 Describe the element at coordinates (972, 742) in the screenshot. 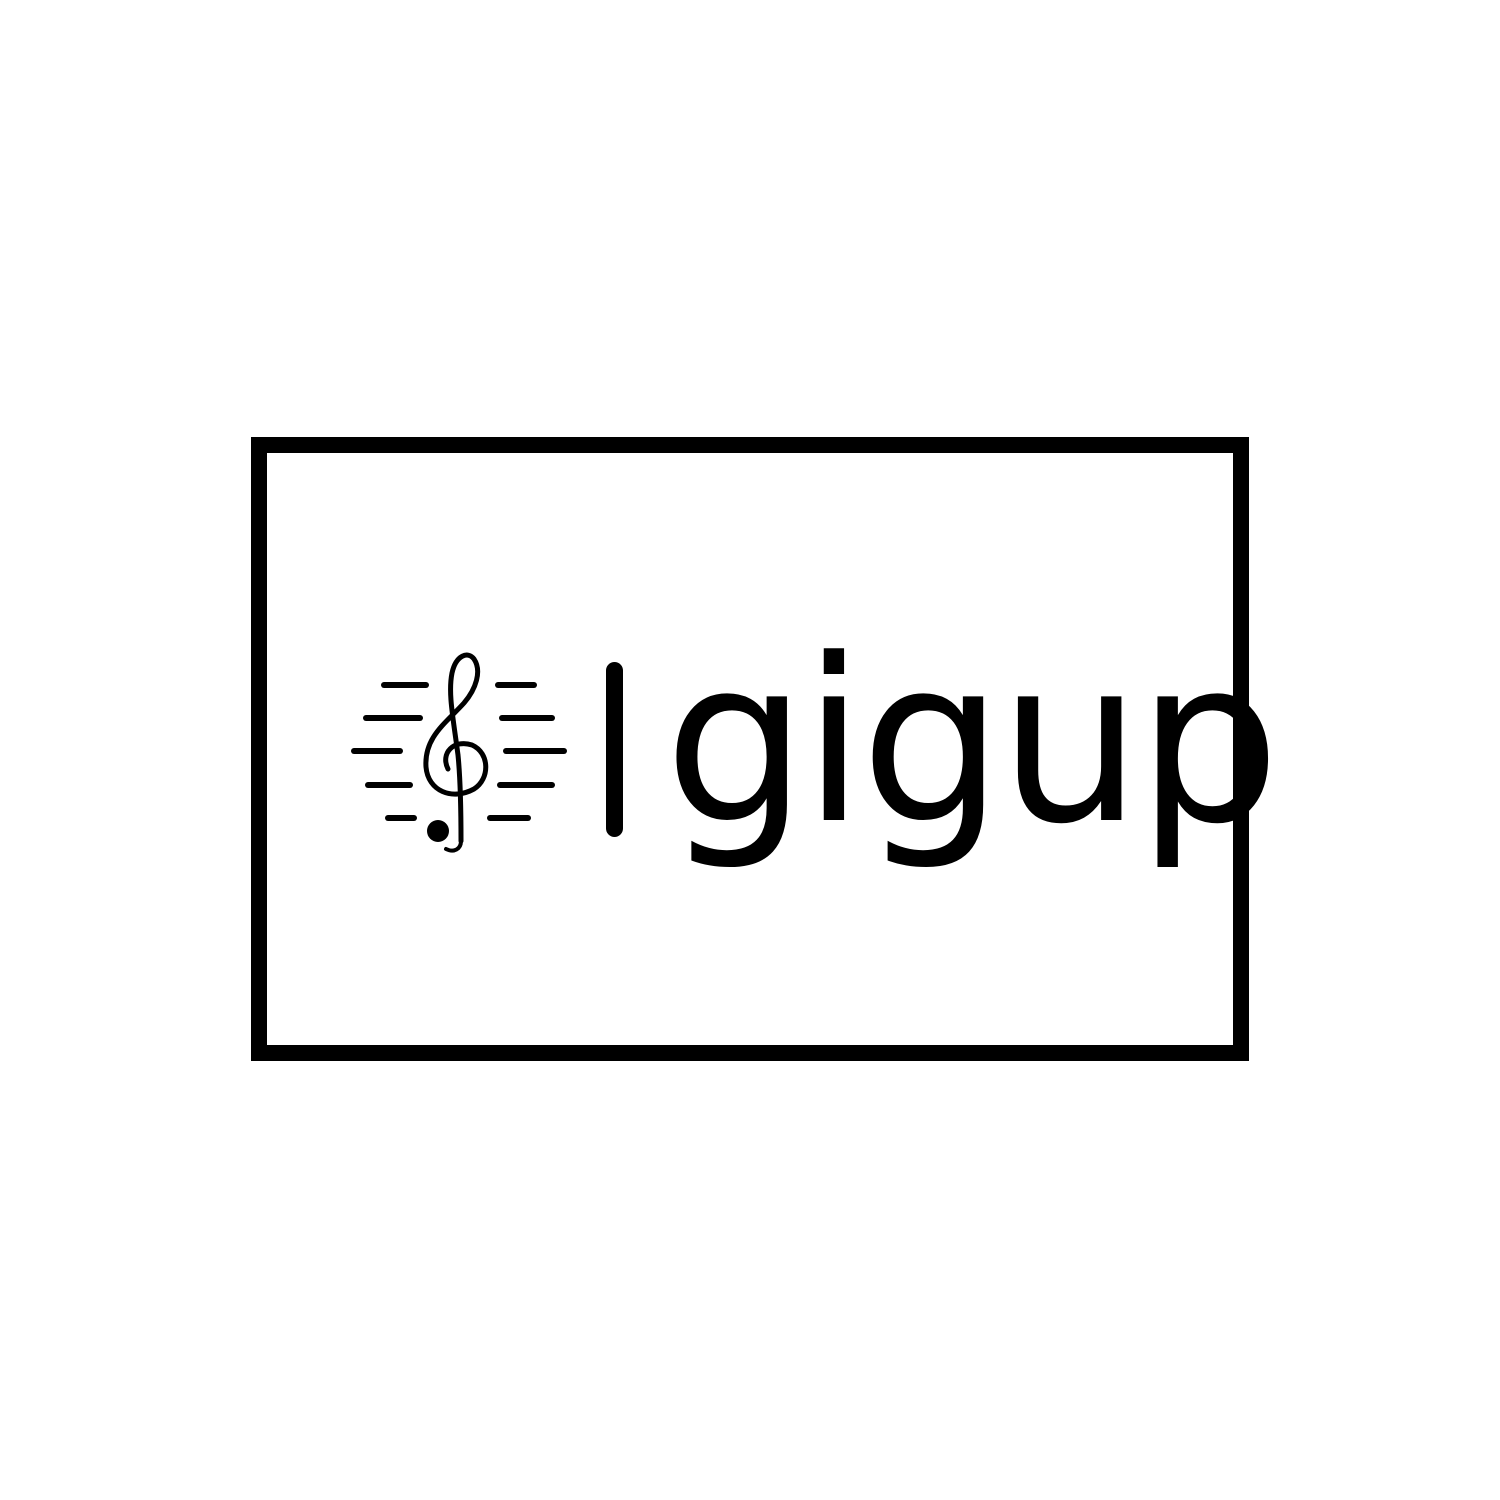

I see `brand-wordmark: gigup` at that location.